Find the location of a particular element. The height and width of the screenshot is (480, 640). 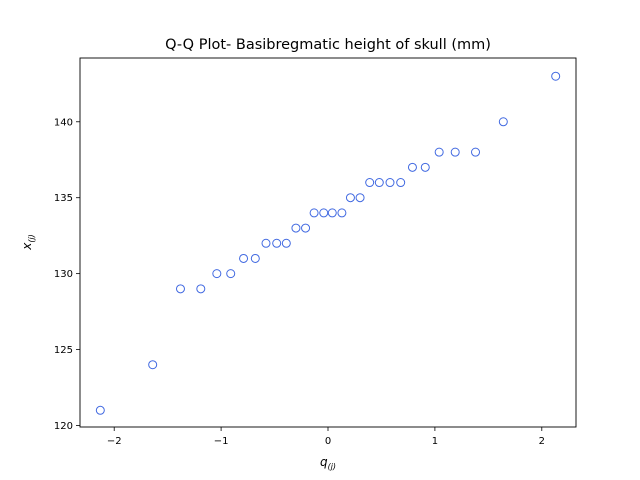

x-tick-label: 1 is located at coordinates (435, 441).